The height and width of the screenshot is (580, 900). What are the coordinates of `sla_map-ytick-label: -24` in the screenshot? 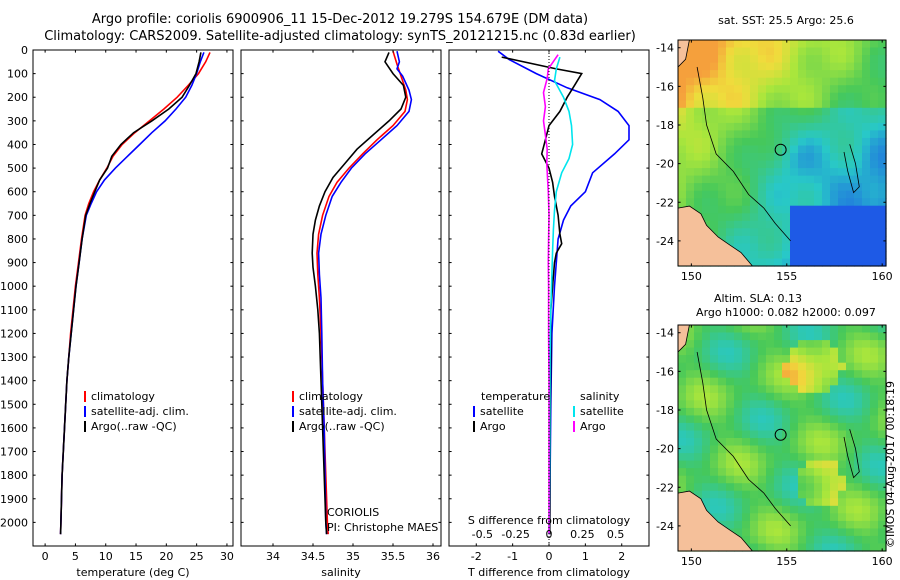 It's located at (665, 526).